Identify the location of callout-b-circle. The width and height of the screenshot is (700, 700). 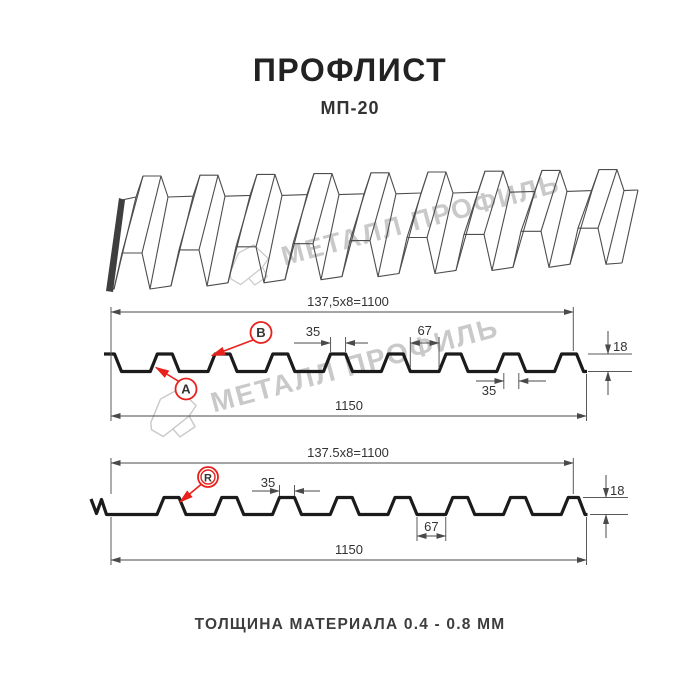
(261, 332).